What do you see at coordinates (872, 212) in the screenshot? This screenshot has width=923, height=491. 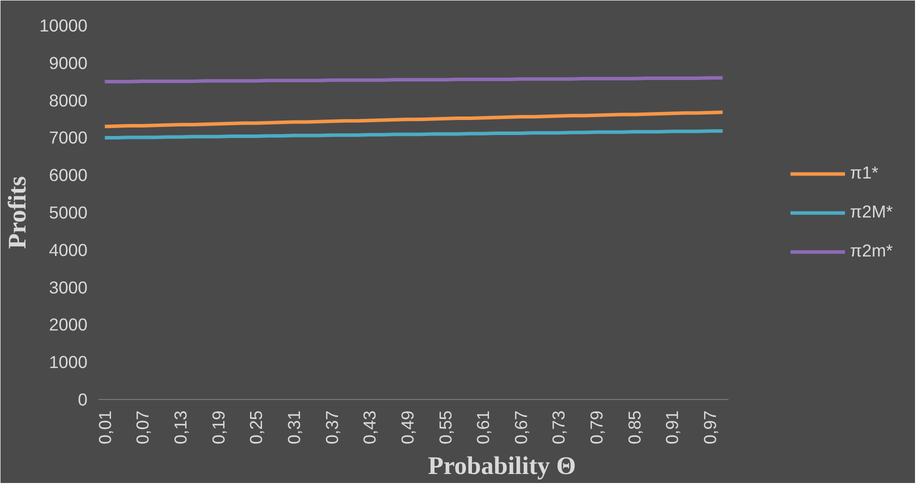 I see `legend-label: π2M*` at bounding box center [872, 212].